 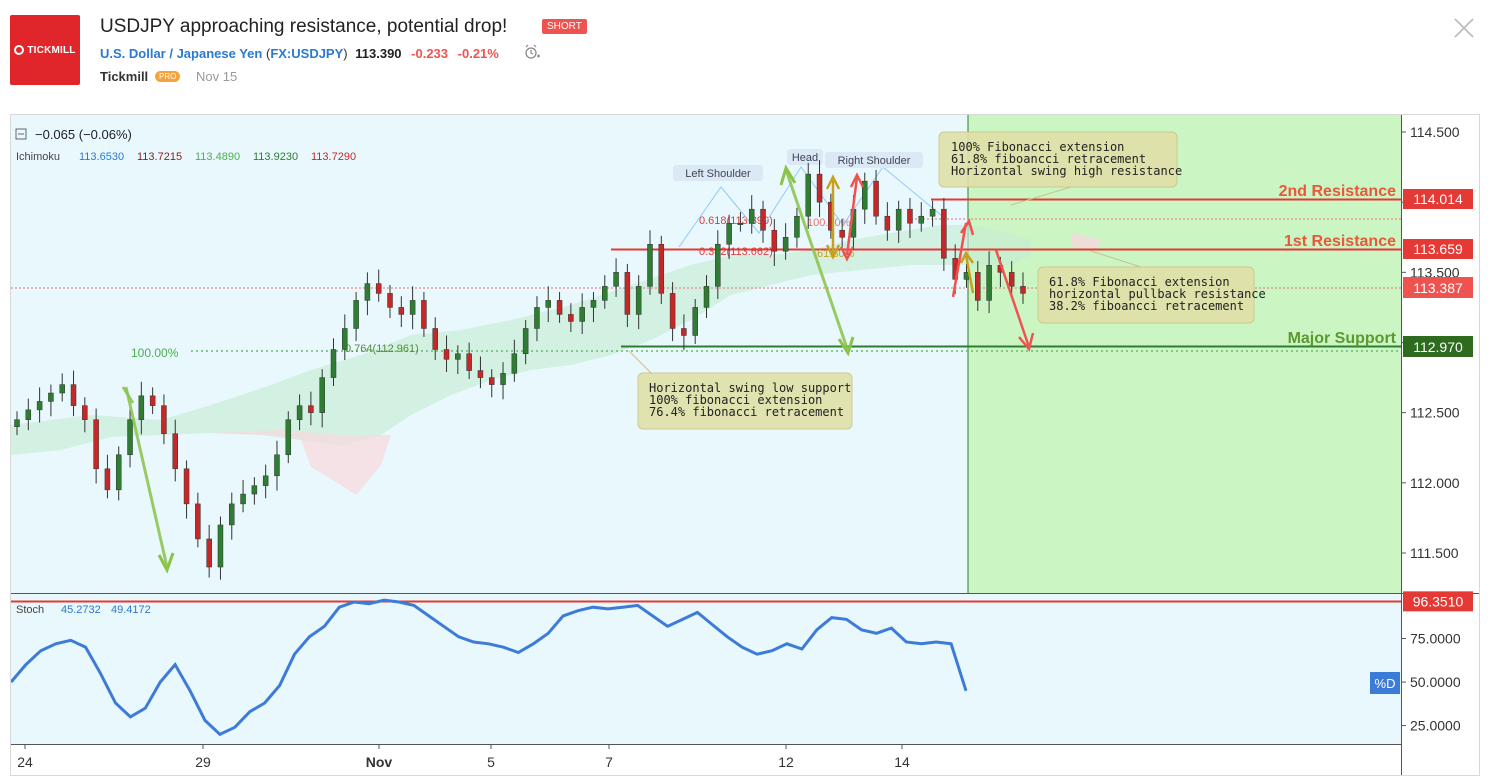 I want to click on time-axis: 24 29 Nov 5 7 12 14, so click(x=463, y=757).